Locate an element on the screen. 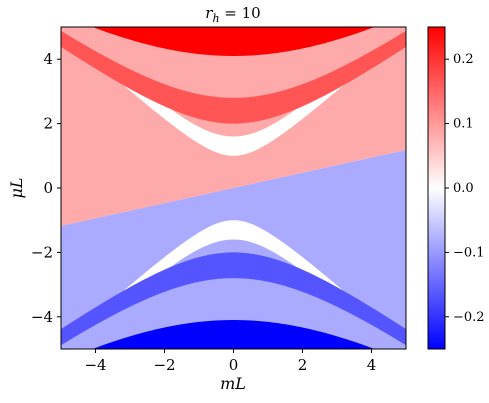 This screenshot has height=403, width=489. x-tick-label: 2 is located at coordinates (303, 365).